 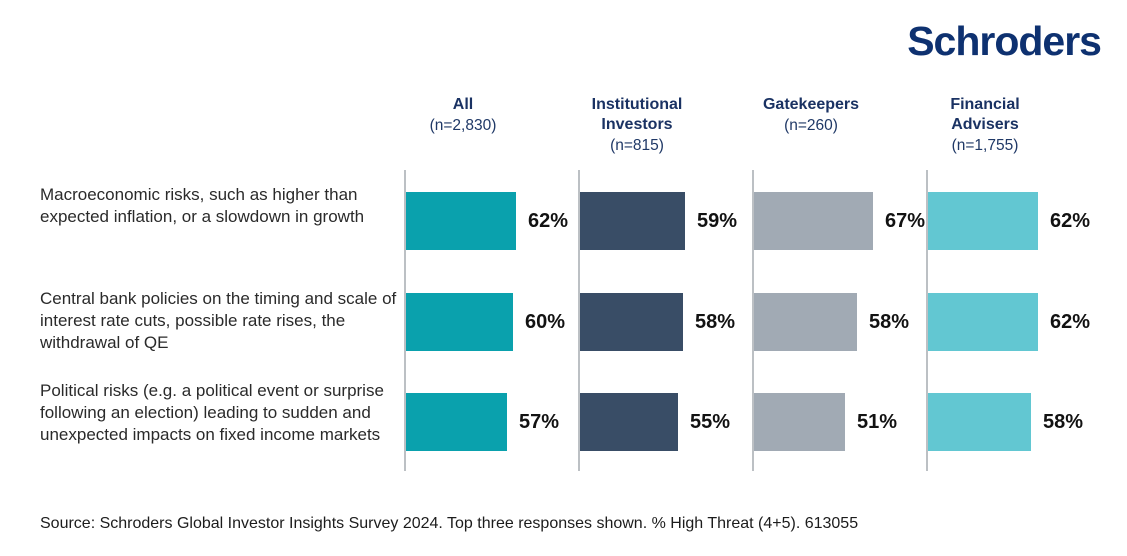 What do you see at coordinates (717, 221) in the screenshot?
I see `bar-value-label: 59%` at bounding box center [717, 221].